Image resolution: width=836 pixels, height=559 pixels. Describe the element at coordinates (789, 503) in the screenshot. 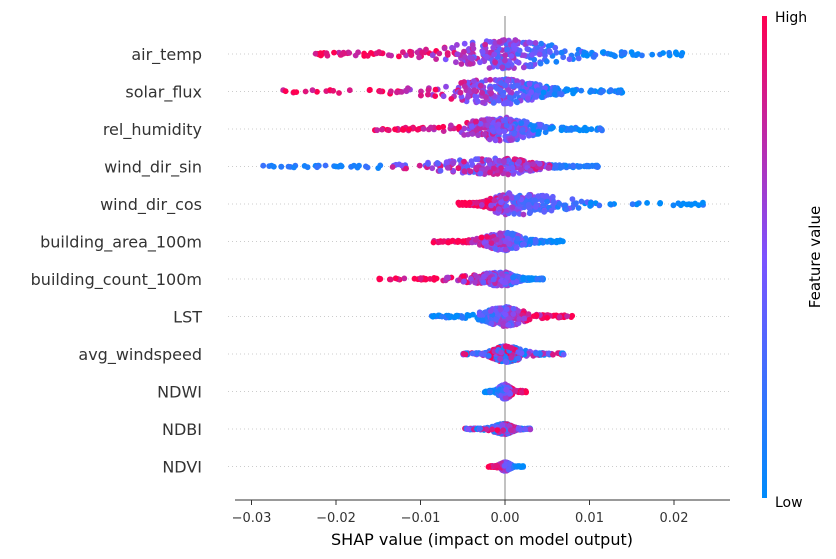

I see `colorbar-low-label: Low` at that location.